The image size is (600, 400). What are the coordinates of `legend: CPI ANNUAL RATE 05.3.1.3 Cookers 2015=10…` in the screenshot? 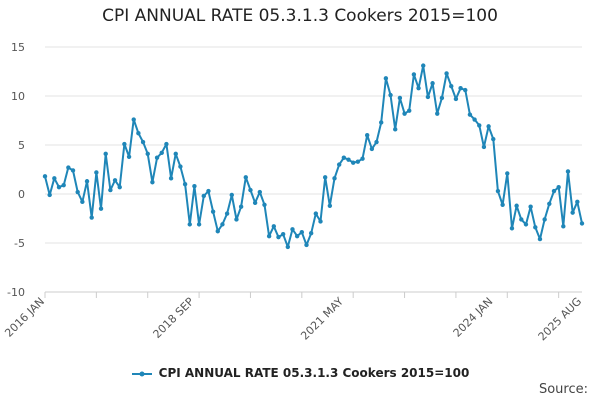 It's located at (300, 373).